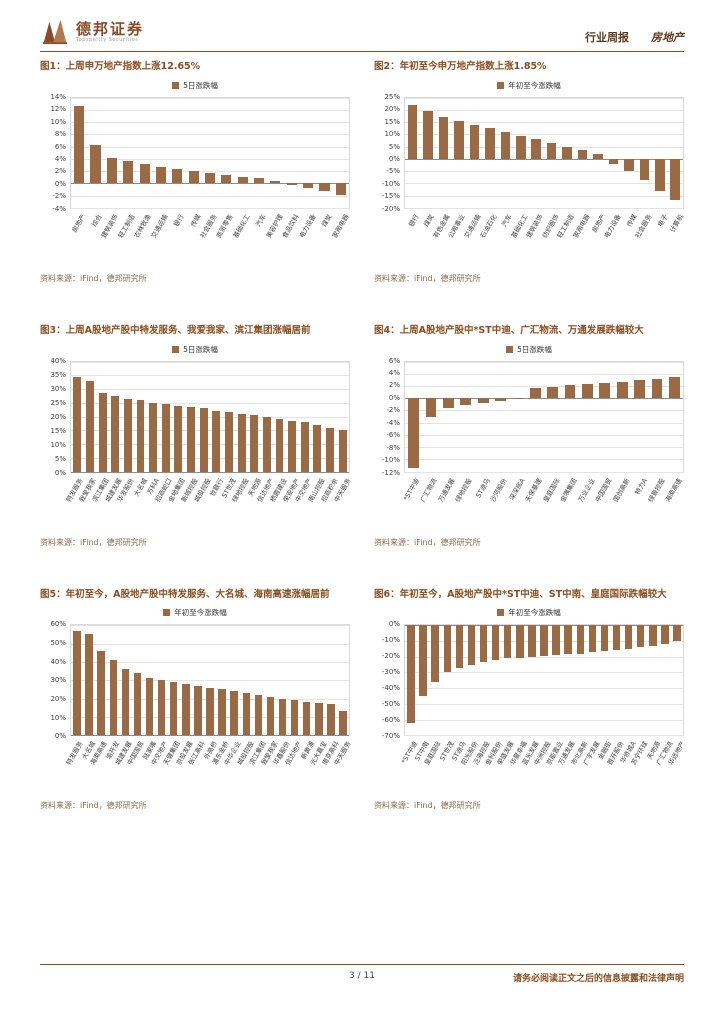 The height and width of the screenshot is (1024, 724). Describe the element at coordinates (389, 680) in the screenshot. I see `y-axis: 0% -10% -20% -30% -40% -50% -60% -70%` at that location.